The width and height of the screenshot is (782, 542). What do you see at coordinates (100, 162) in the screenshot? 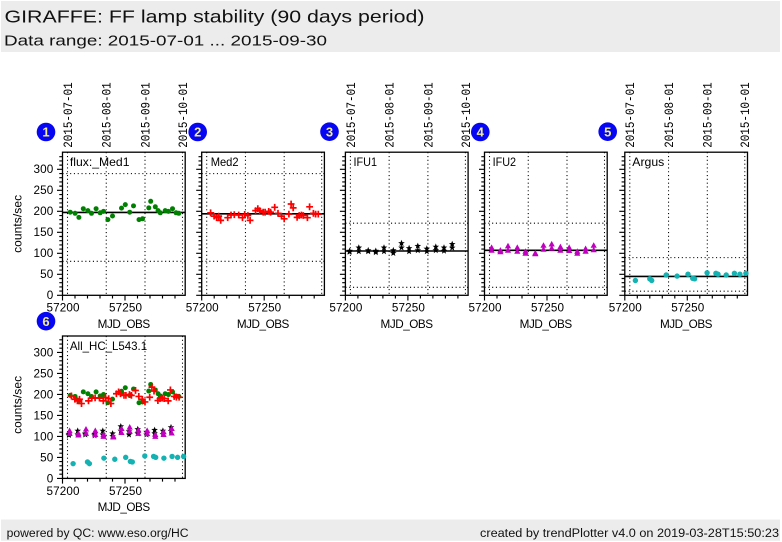
I see `svg-text: flux:_Med1` at bounding box center [100, 162].